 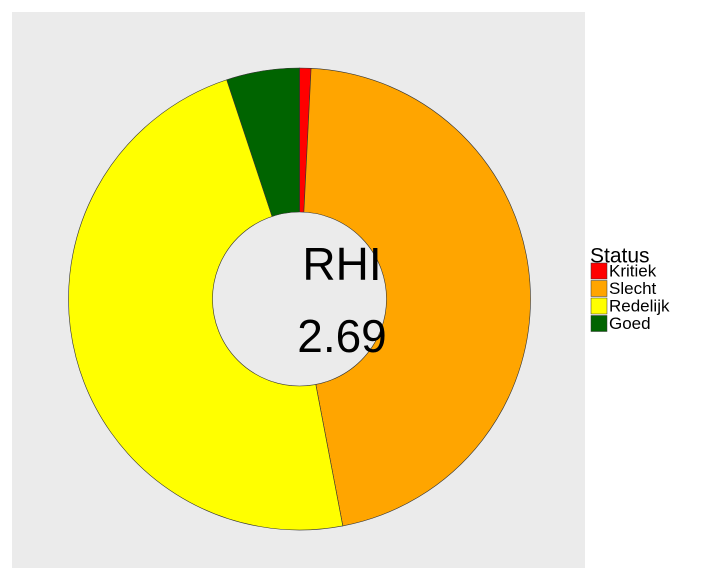 What do you see at coordinates (633, 288) in the screenshot?
I see `legend-label: Slecht` at bounding box center [633, 288].